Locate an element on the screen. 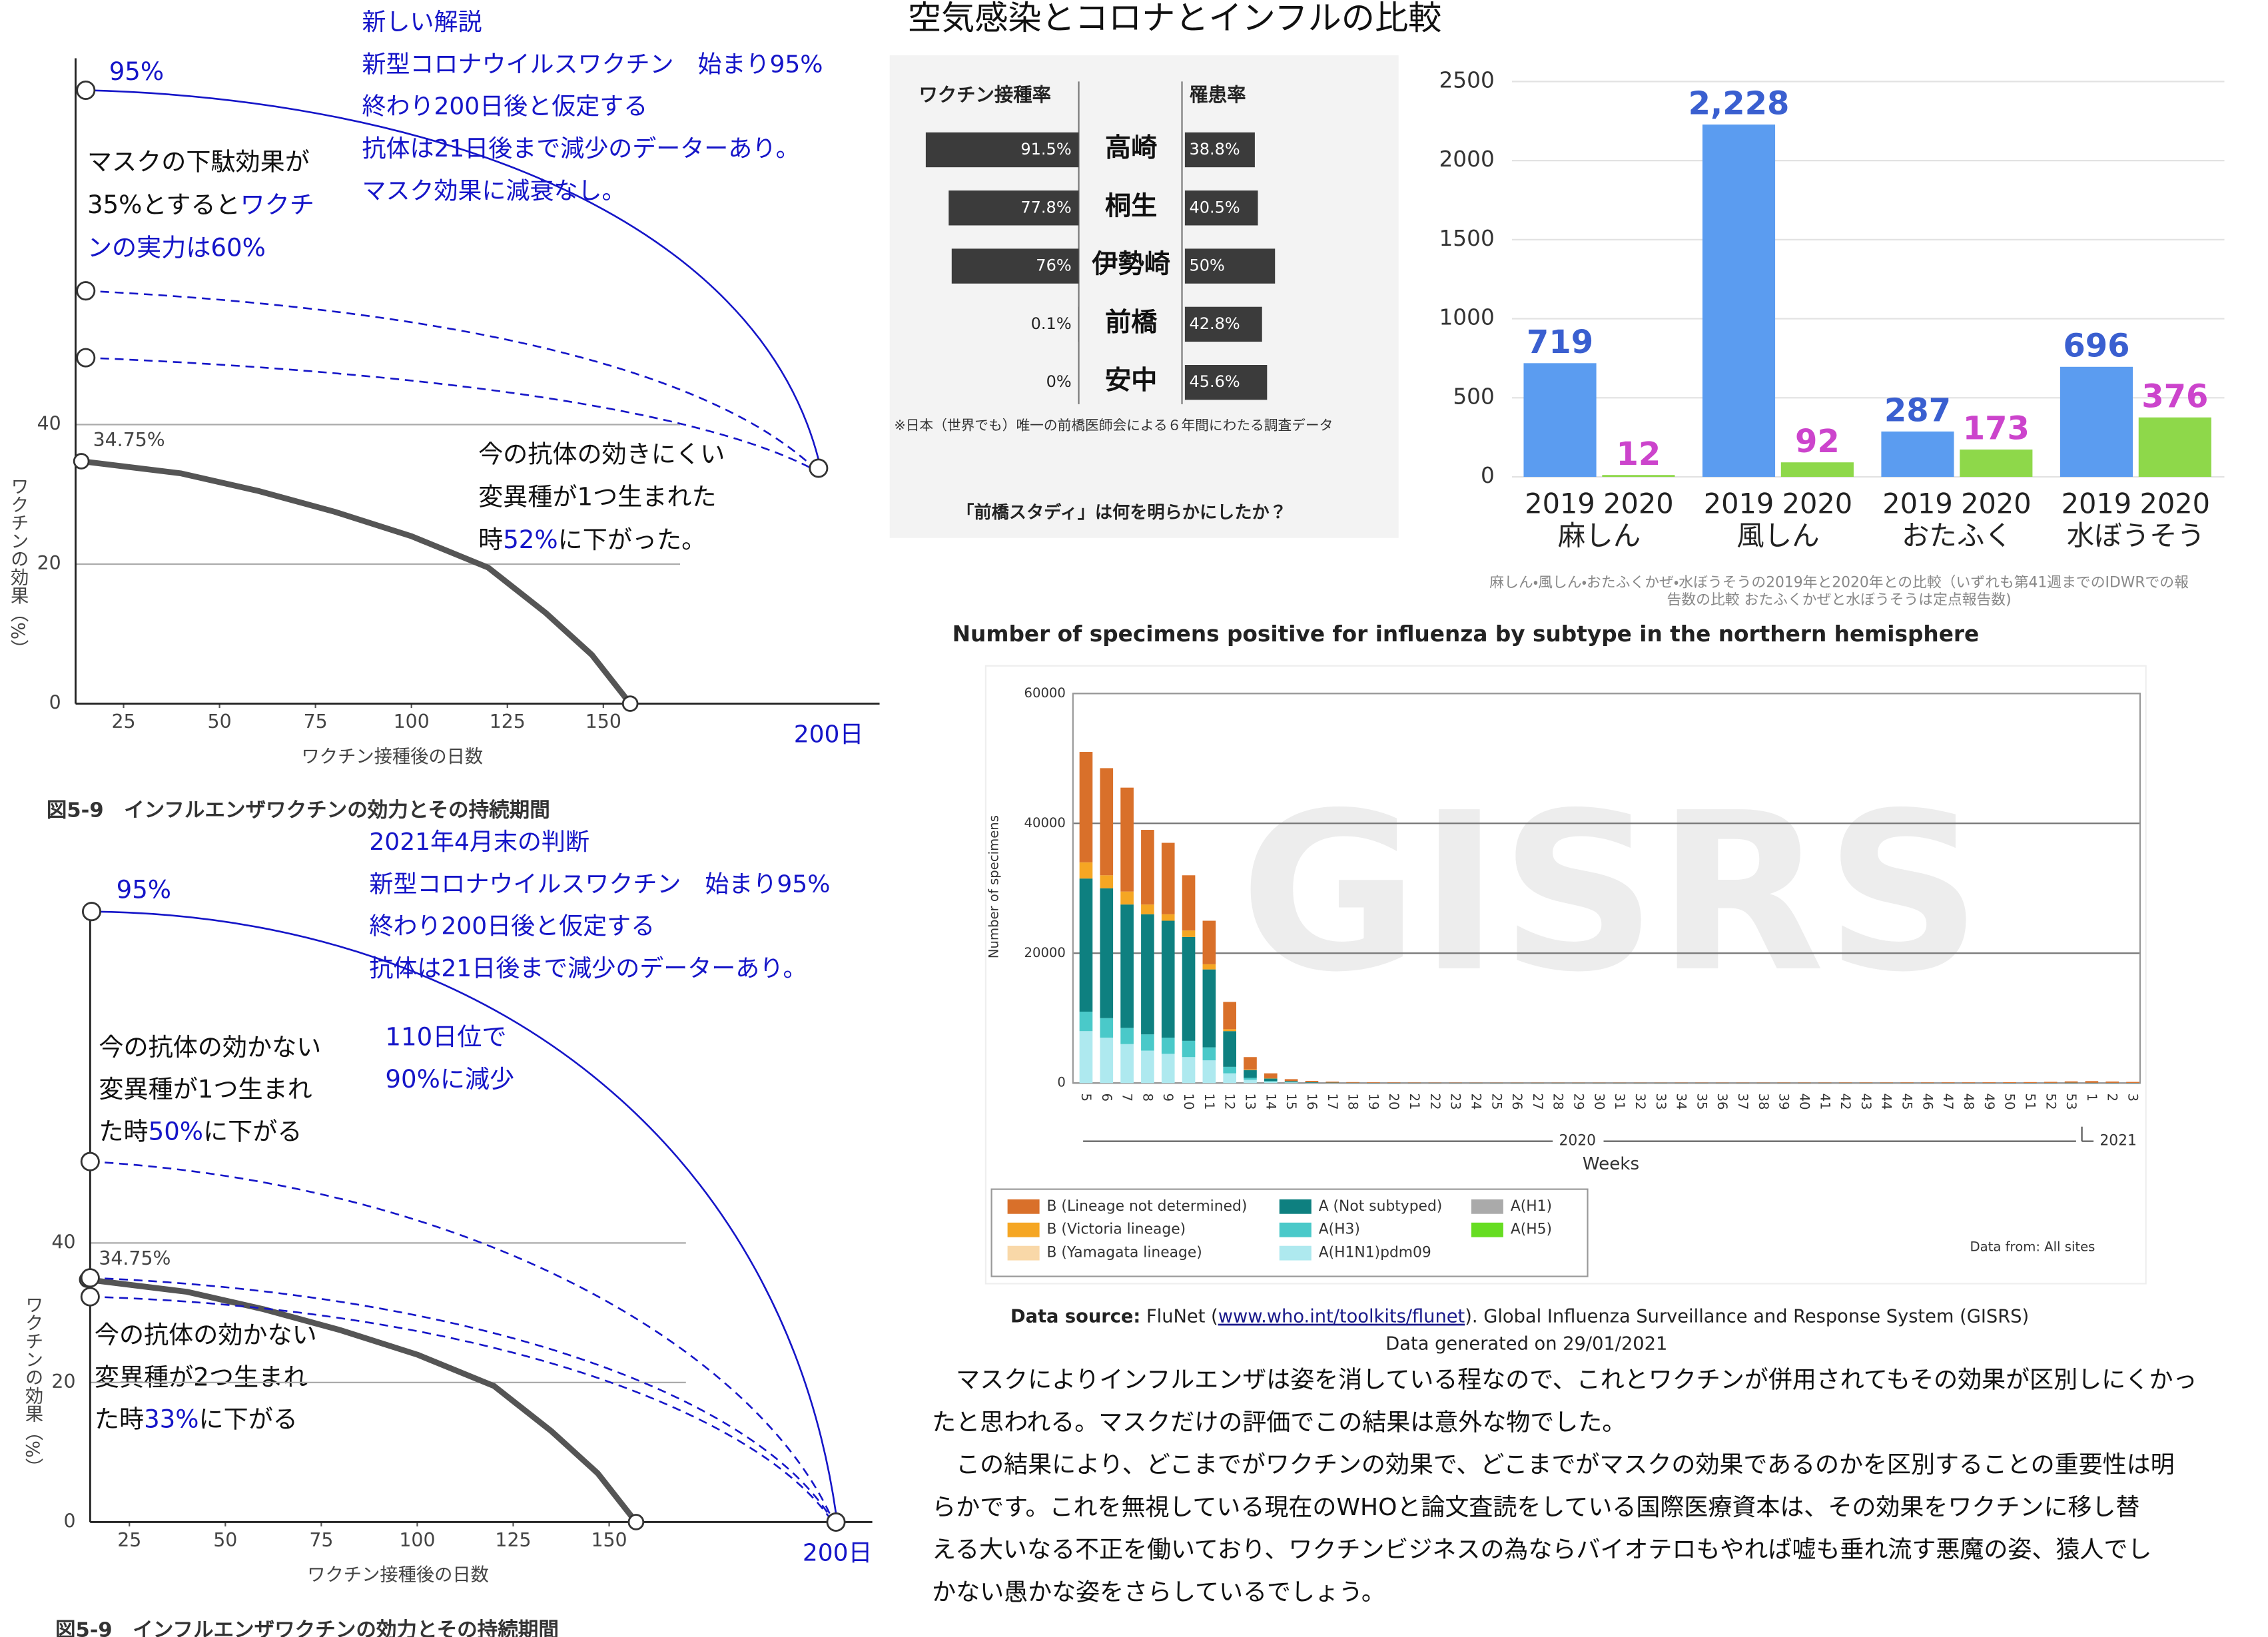  x-tick-label: 29 is located at coordinates (1579, 1102).